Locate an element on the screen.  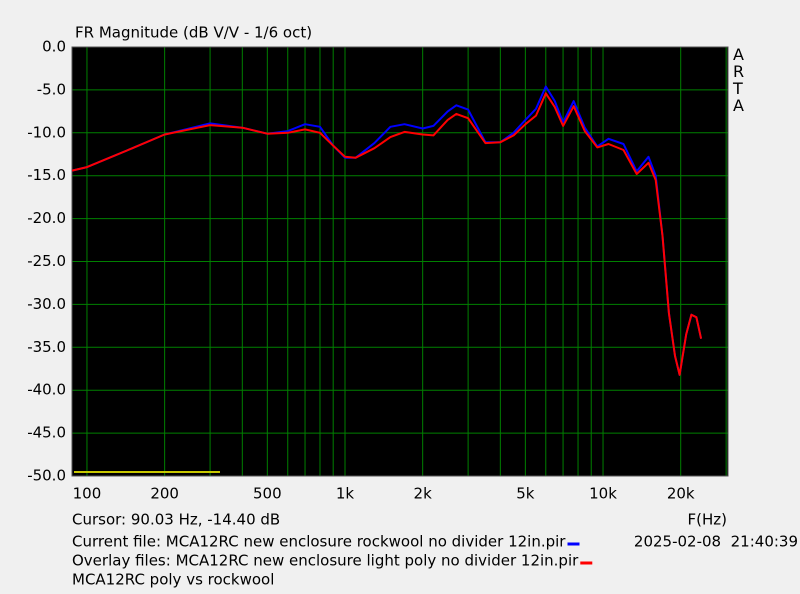
y-tick-label: -50.0 is located at coordinates (46, 476).